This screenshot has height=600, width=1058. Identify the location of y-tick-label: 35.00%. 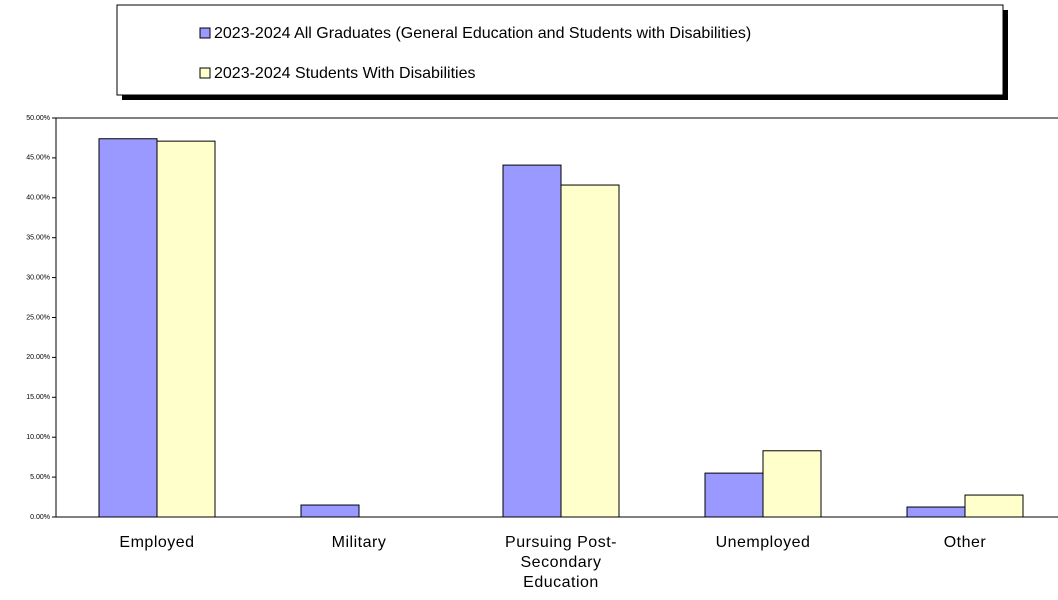
(38, 238).